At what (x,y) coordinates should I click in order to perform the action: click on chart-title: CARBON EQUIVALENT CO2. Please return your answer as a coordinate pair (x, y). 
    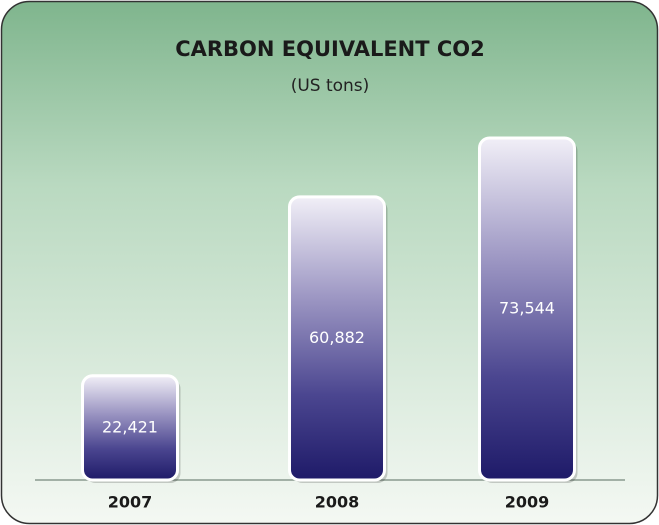
    Looking at the image, I should click on (330, 49).